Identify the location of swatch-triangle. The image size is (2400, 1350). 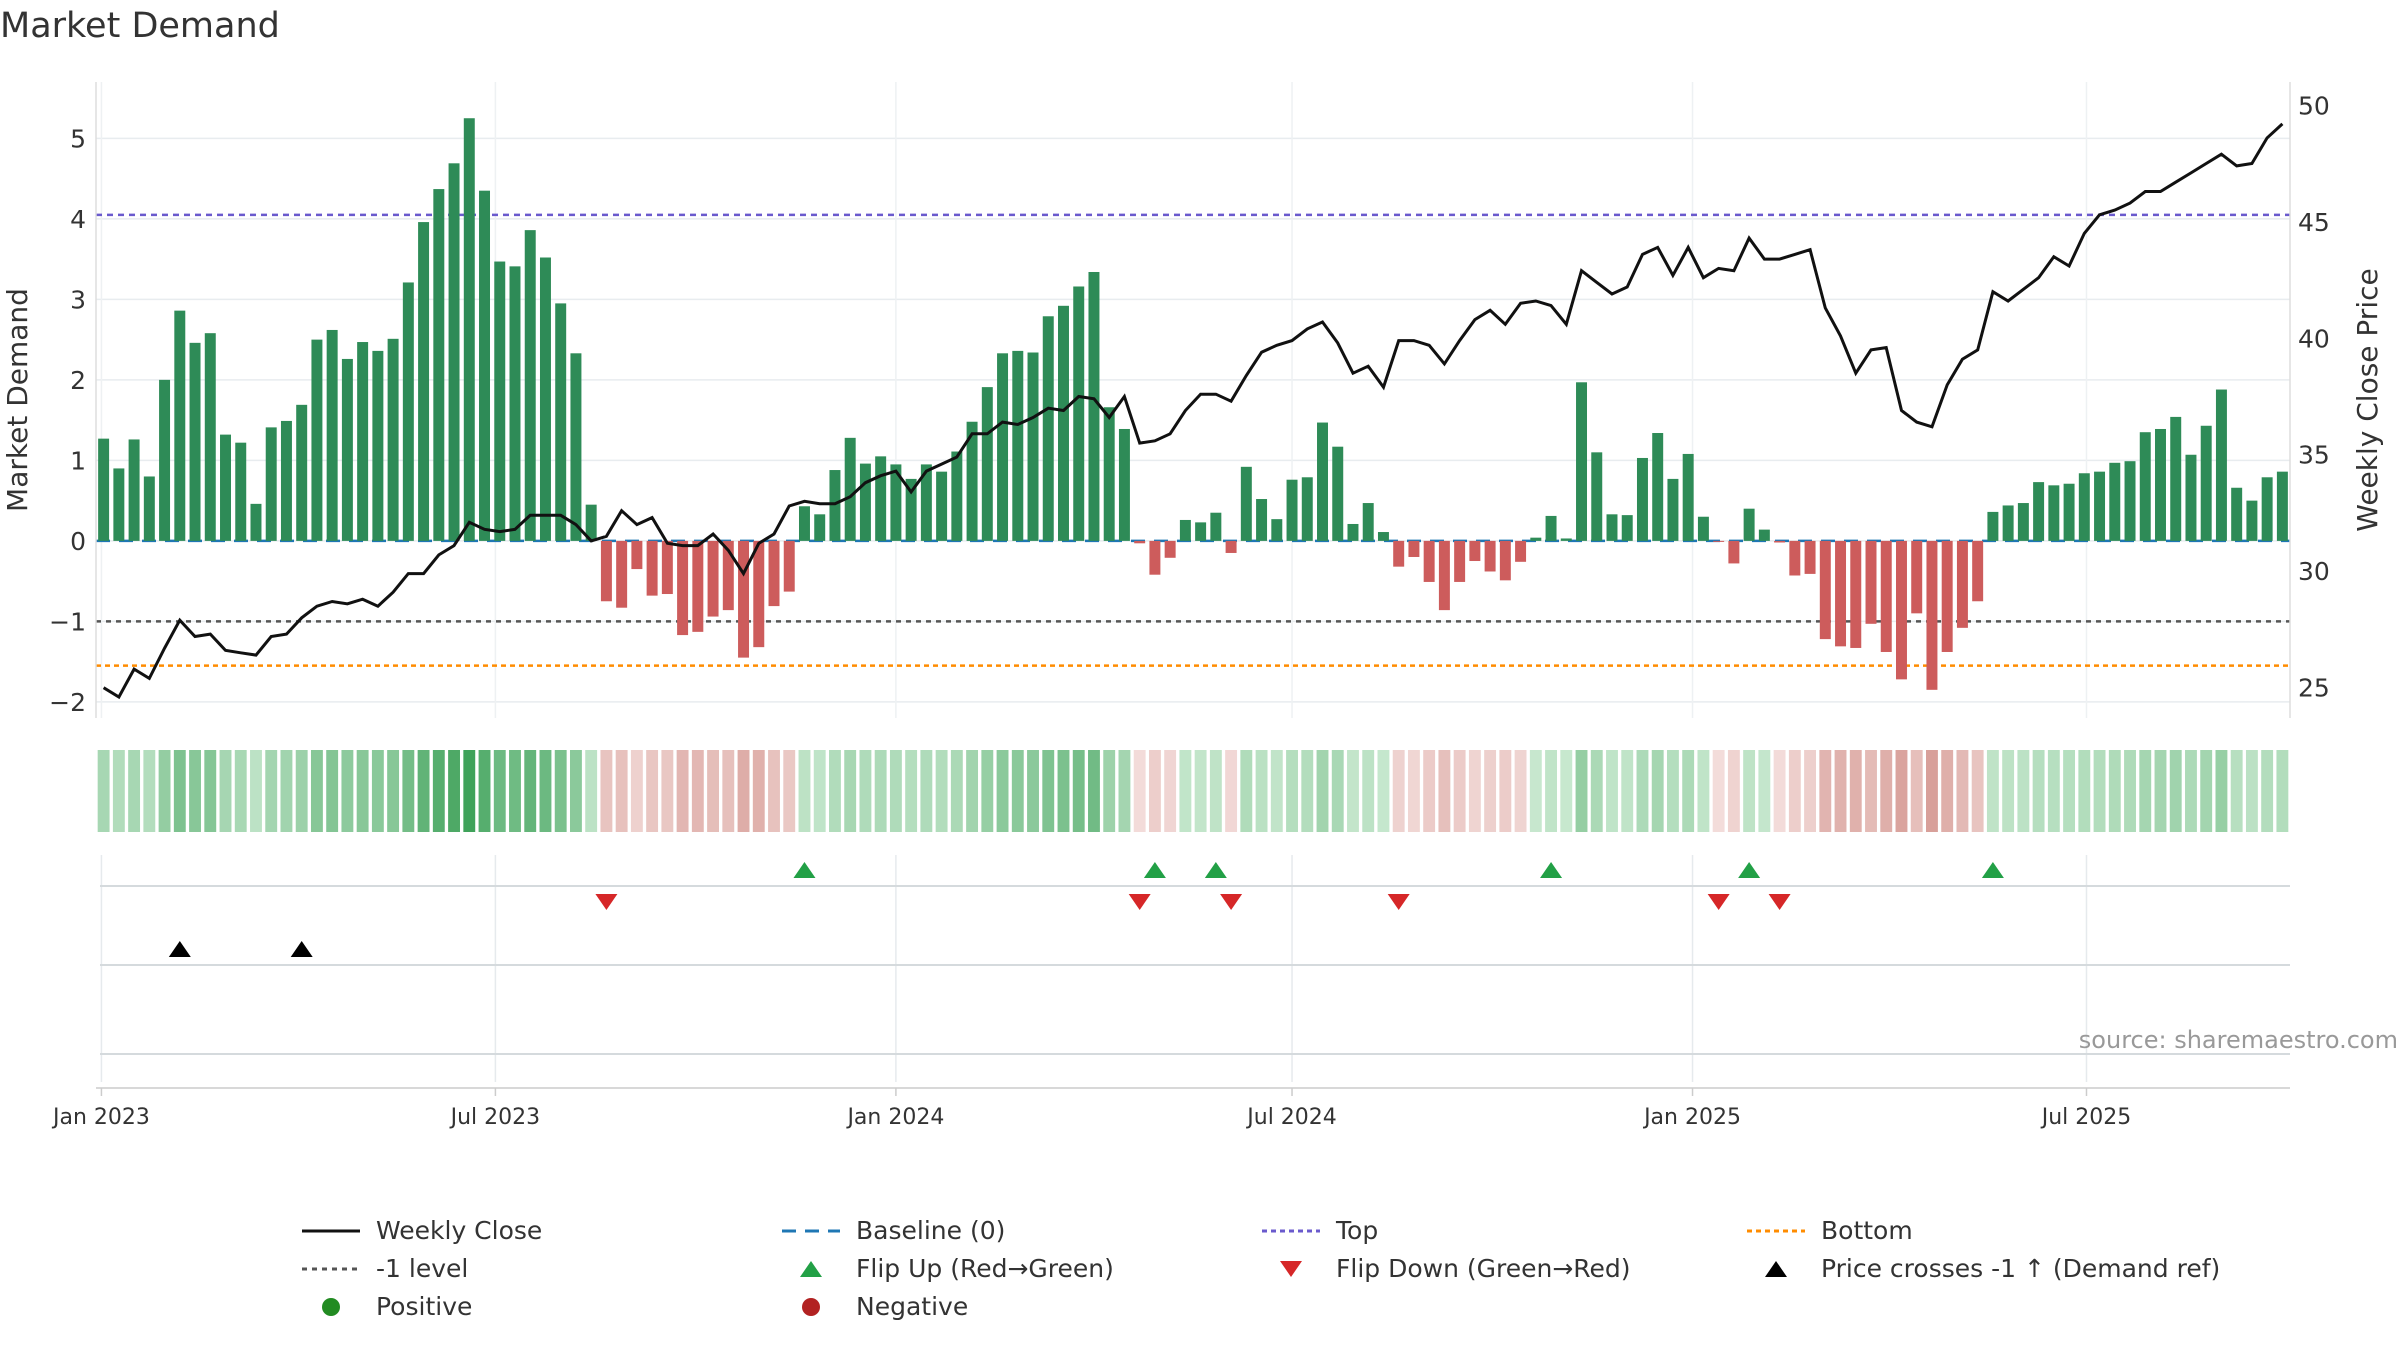
(1291, 1268).